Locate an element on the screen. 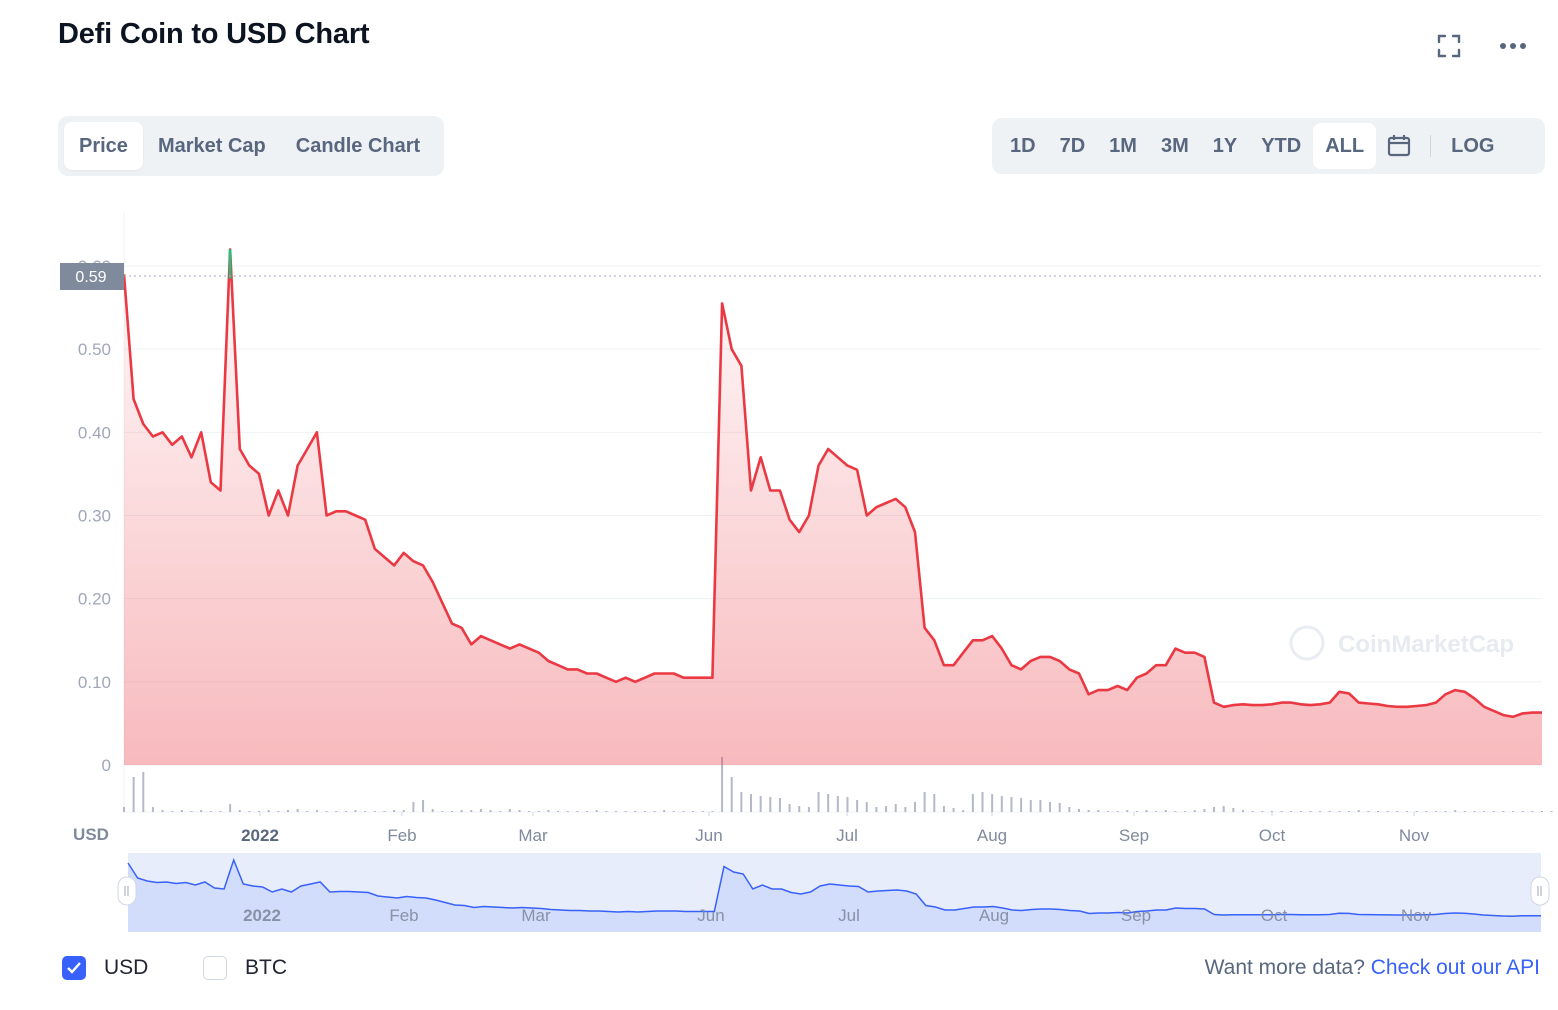  navigator: 2022 Feb Mar Jun Jul Aug Sep Oct Nov is located at coordinates (833, 892).